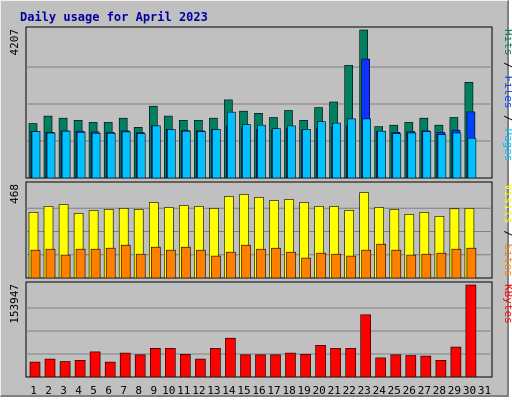  I want to click on x-tick-label: 7, so click(123, 390).